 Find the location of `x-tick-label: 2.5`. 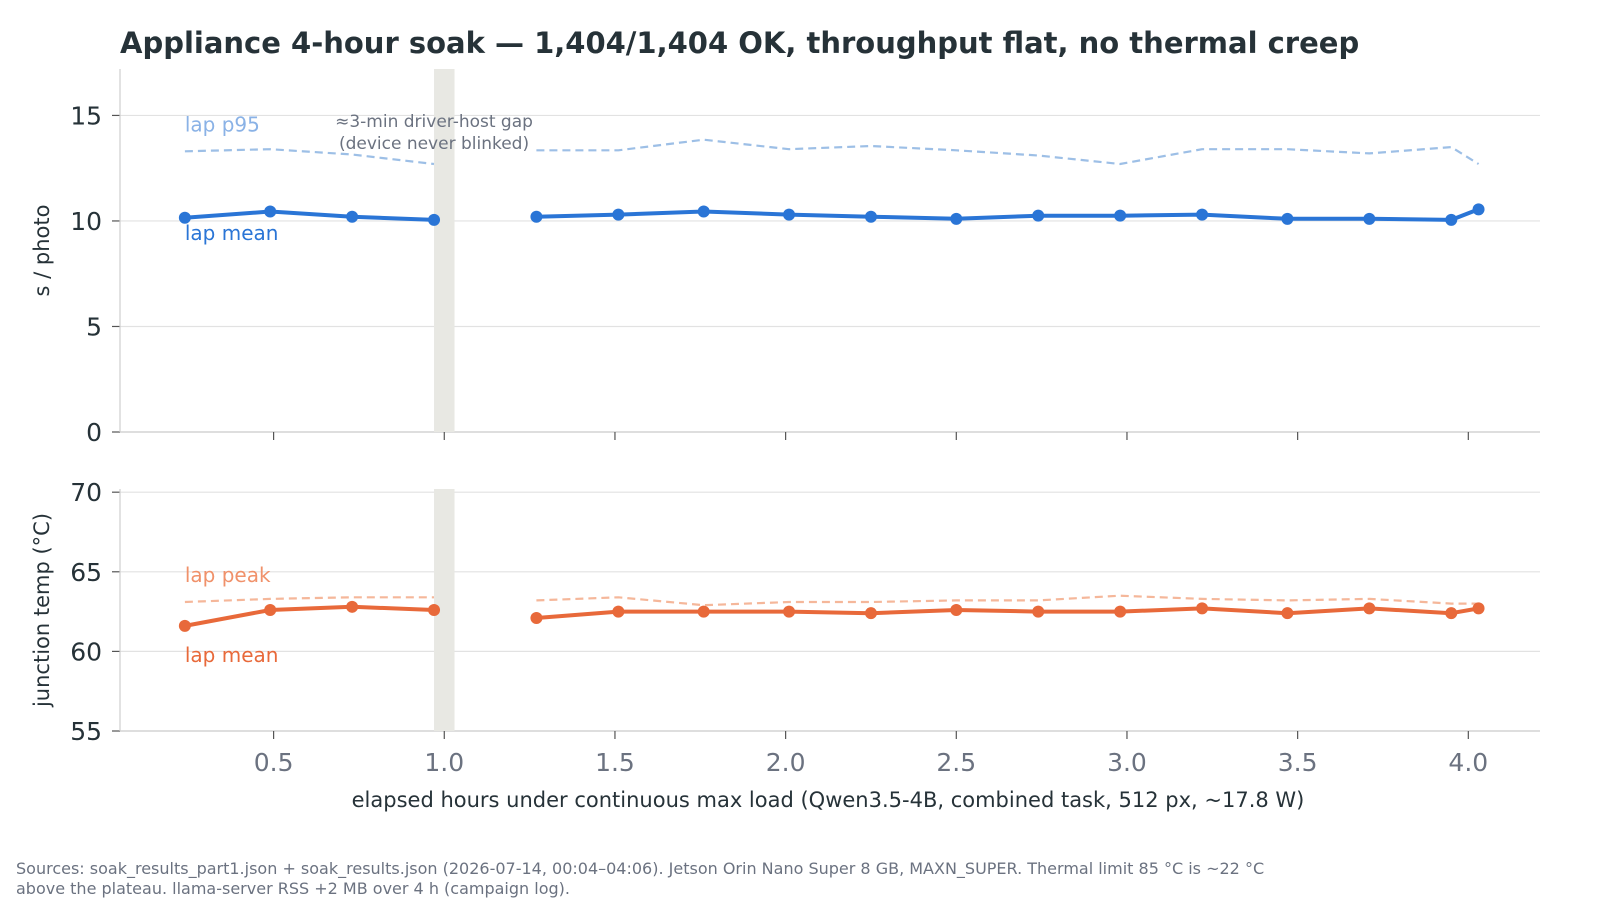

x-tick-label: 2.5 is located at coordinates (956, 762).